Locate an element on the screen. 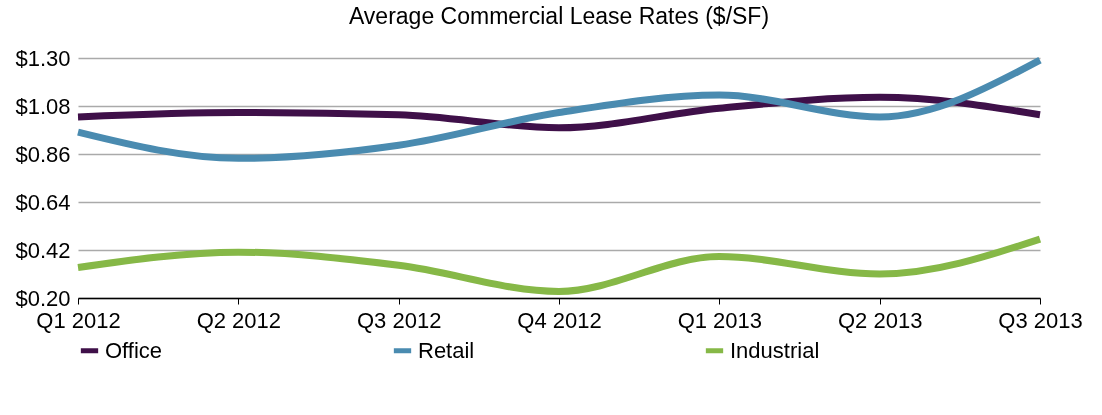 This screenshot has width=1102, height=415. x-tick-label: Q4 2012 is located at coordinates (559, 320).